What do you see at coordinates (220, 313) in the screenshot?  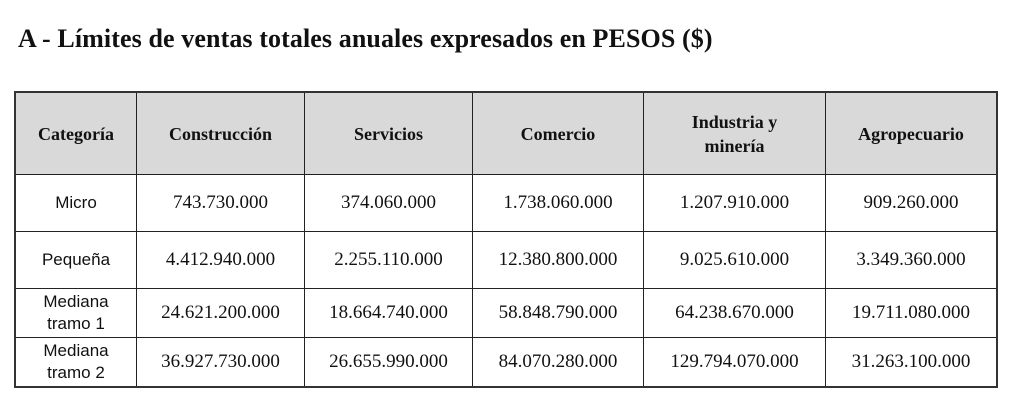 I see `cell-construccion: 24.621.200.000` at bounding box center [220, 313].